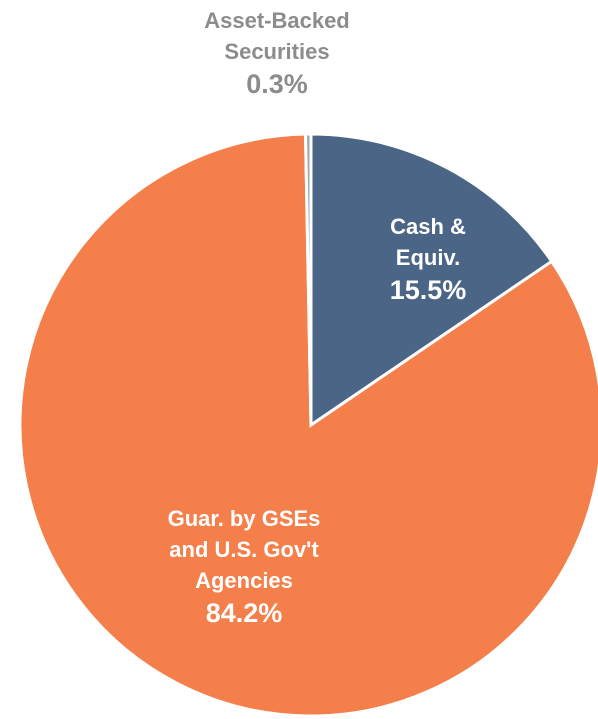  I want to click on value-label: 0.3%, so click(277, 84).